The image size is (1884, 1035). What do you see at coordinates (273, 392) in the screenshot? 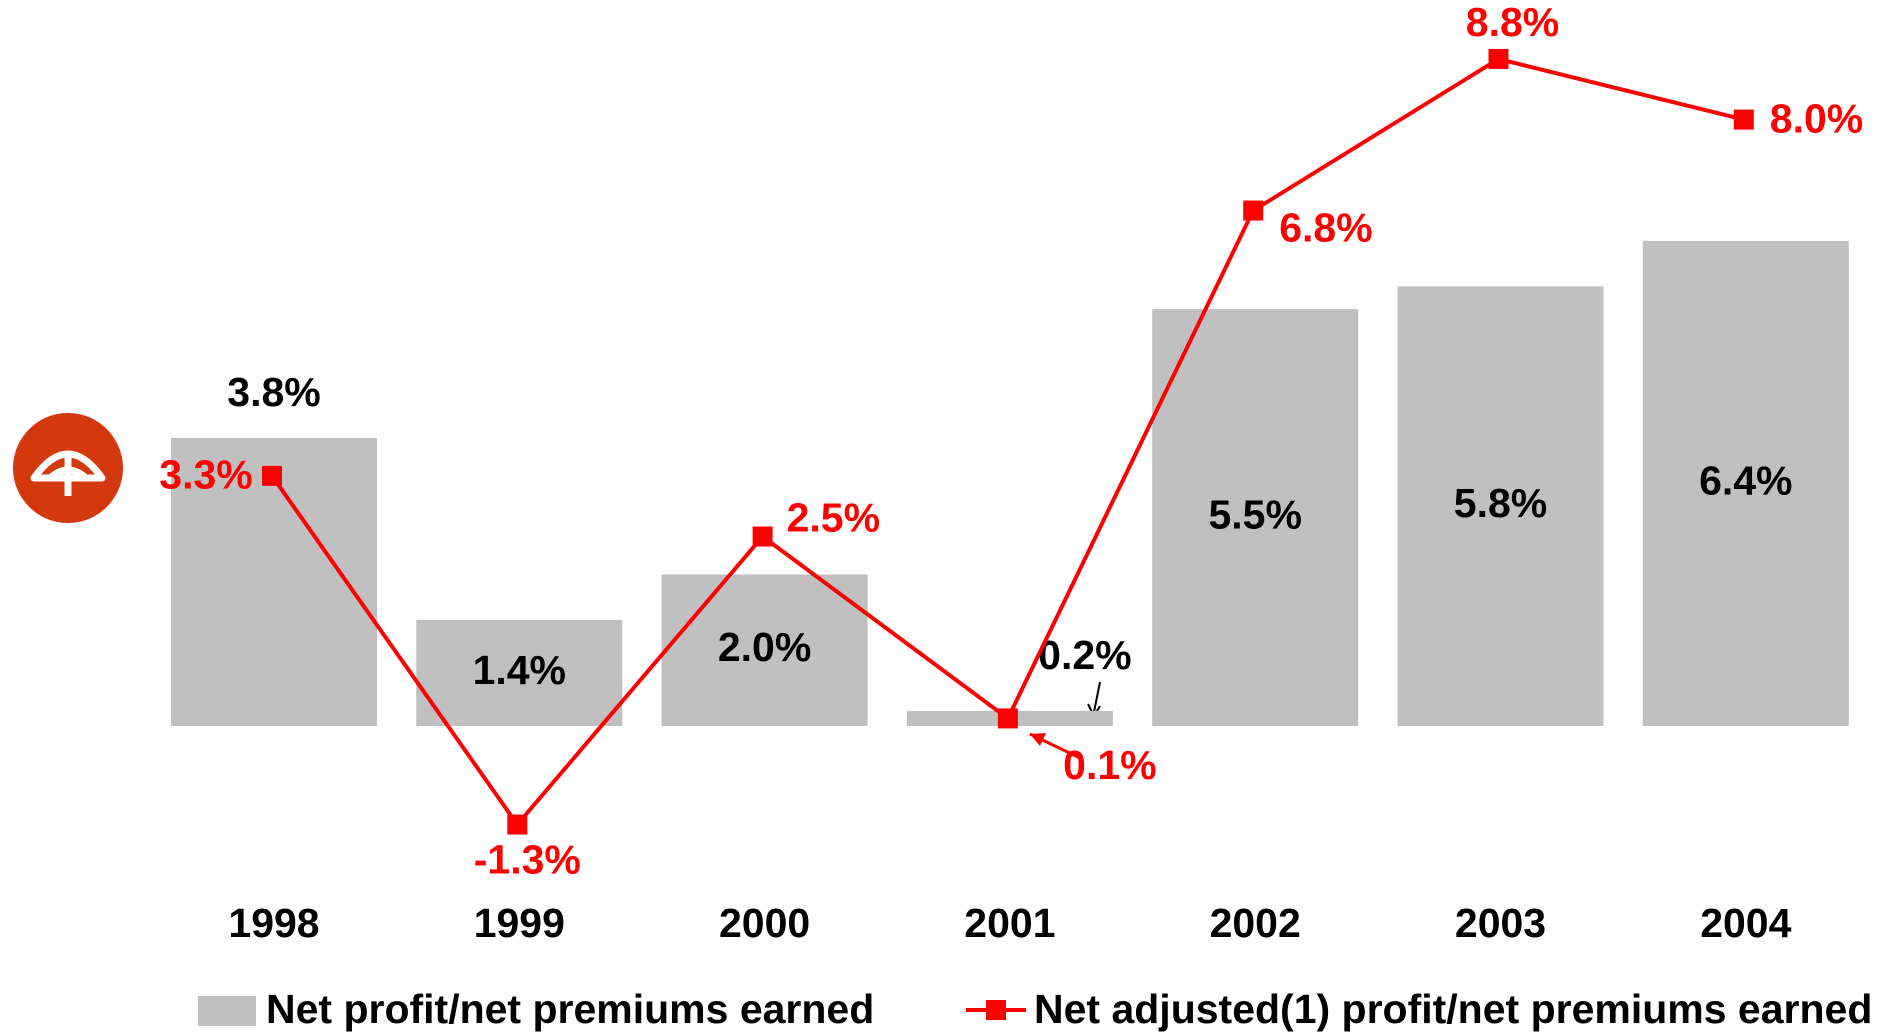
I see `bar-value-label: 3.8%` at bounding box center [273, 392].